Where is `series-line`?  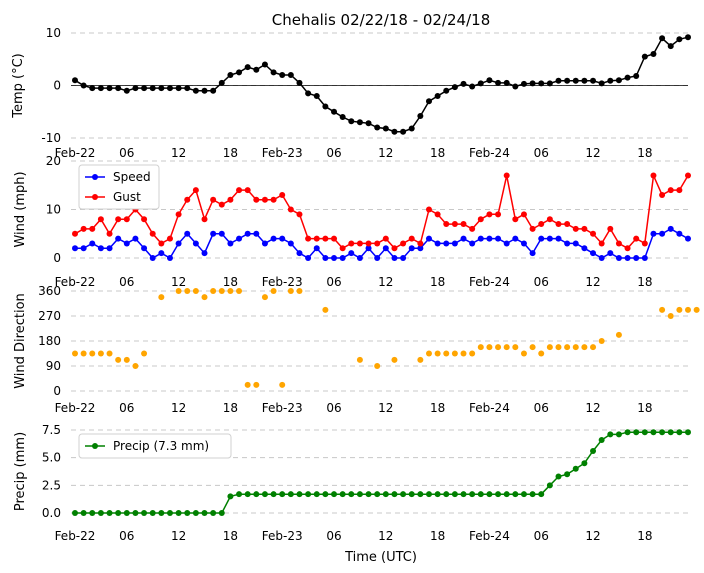
series-line is located at coordinates (381, 84).